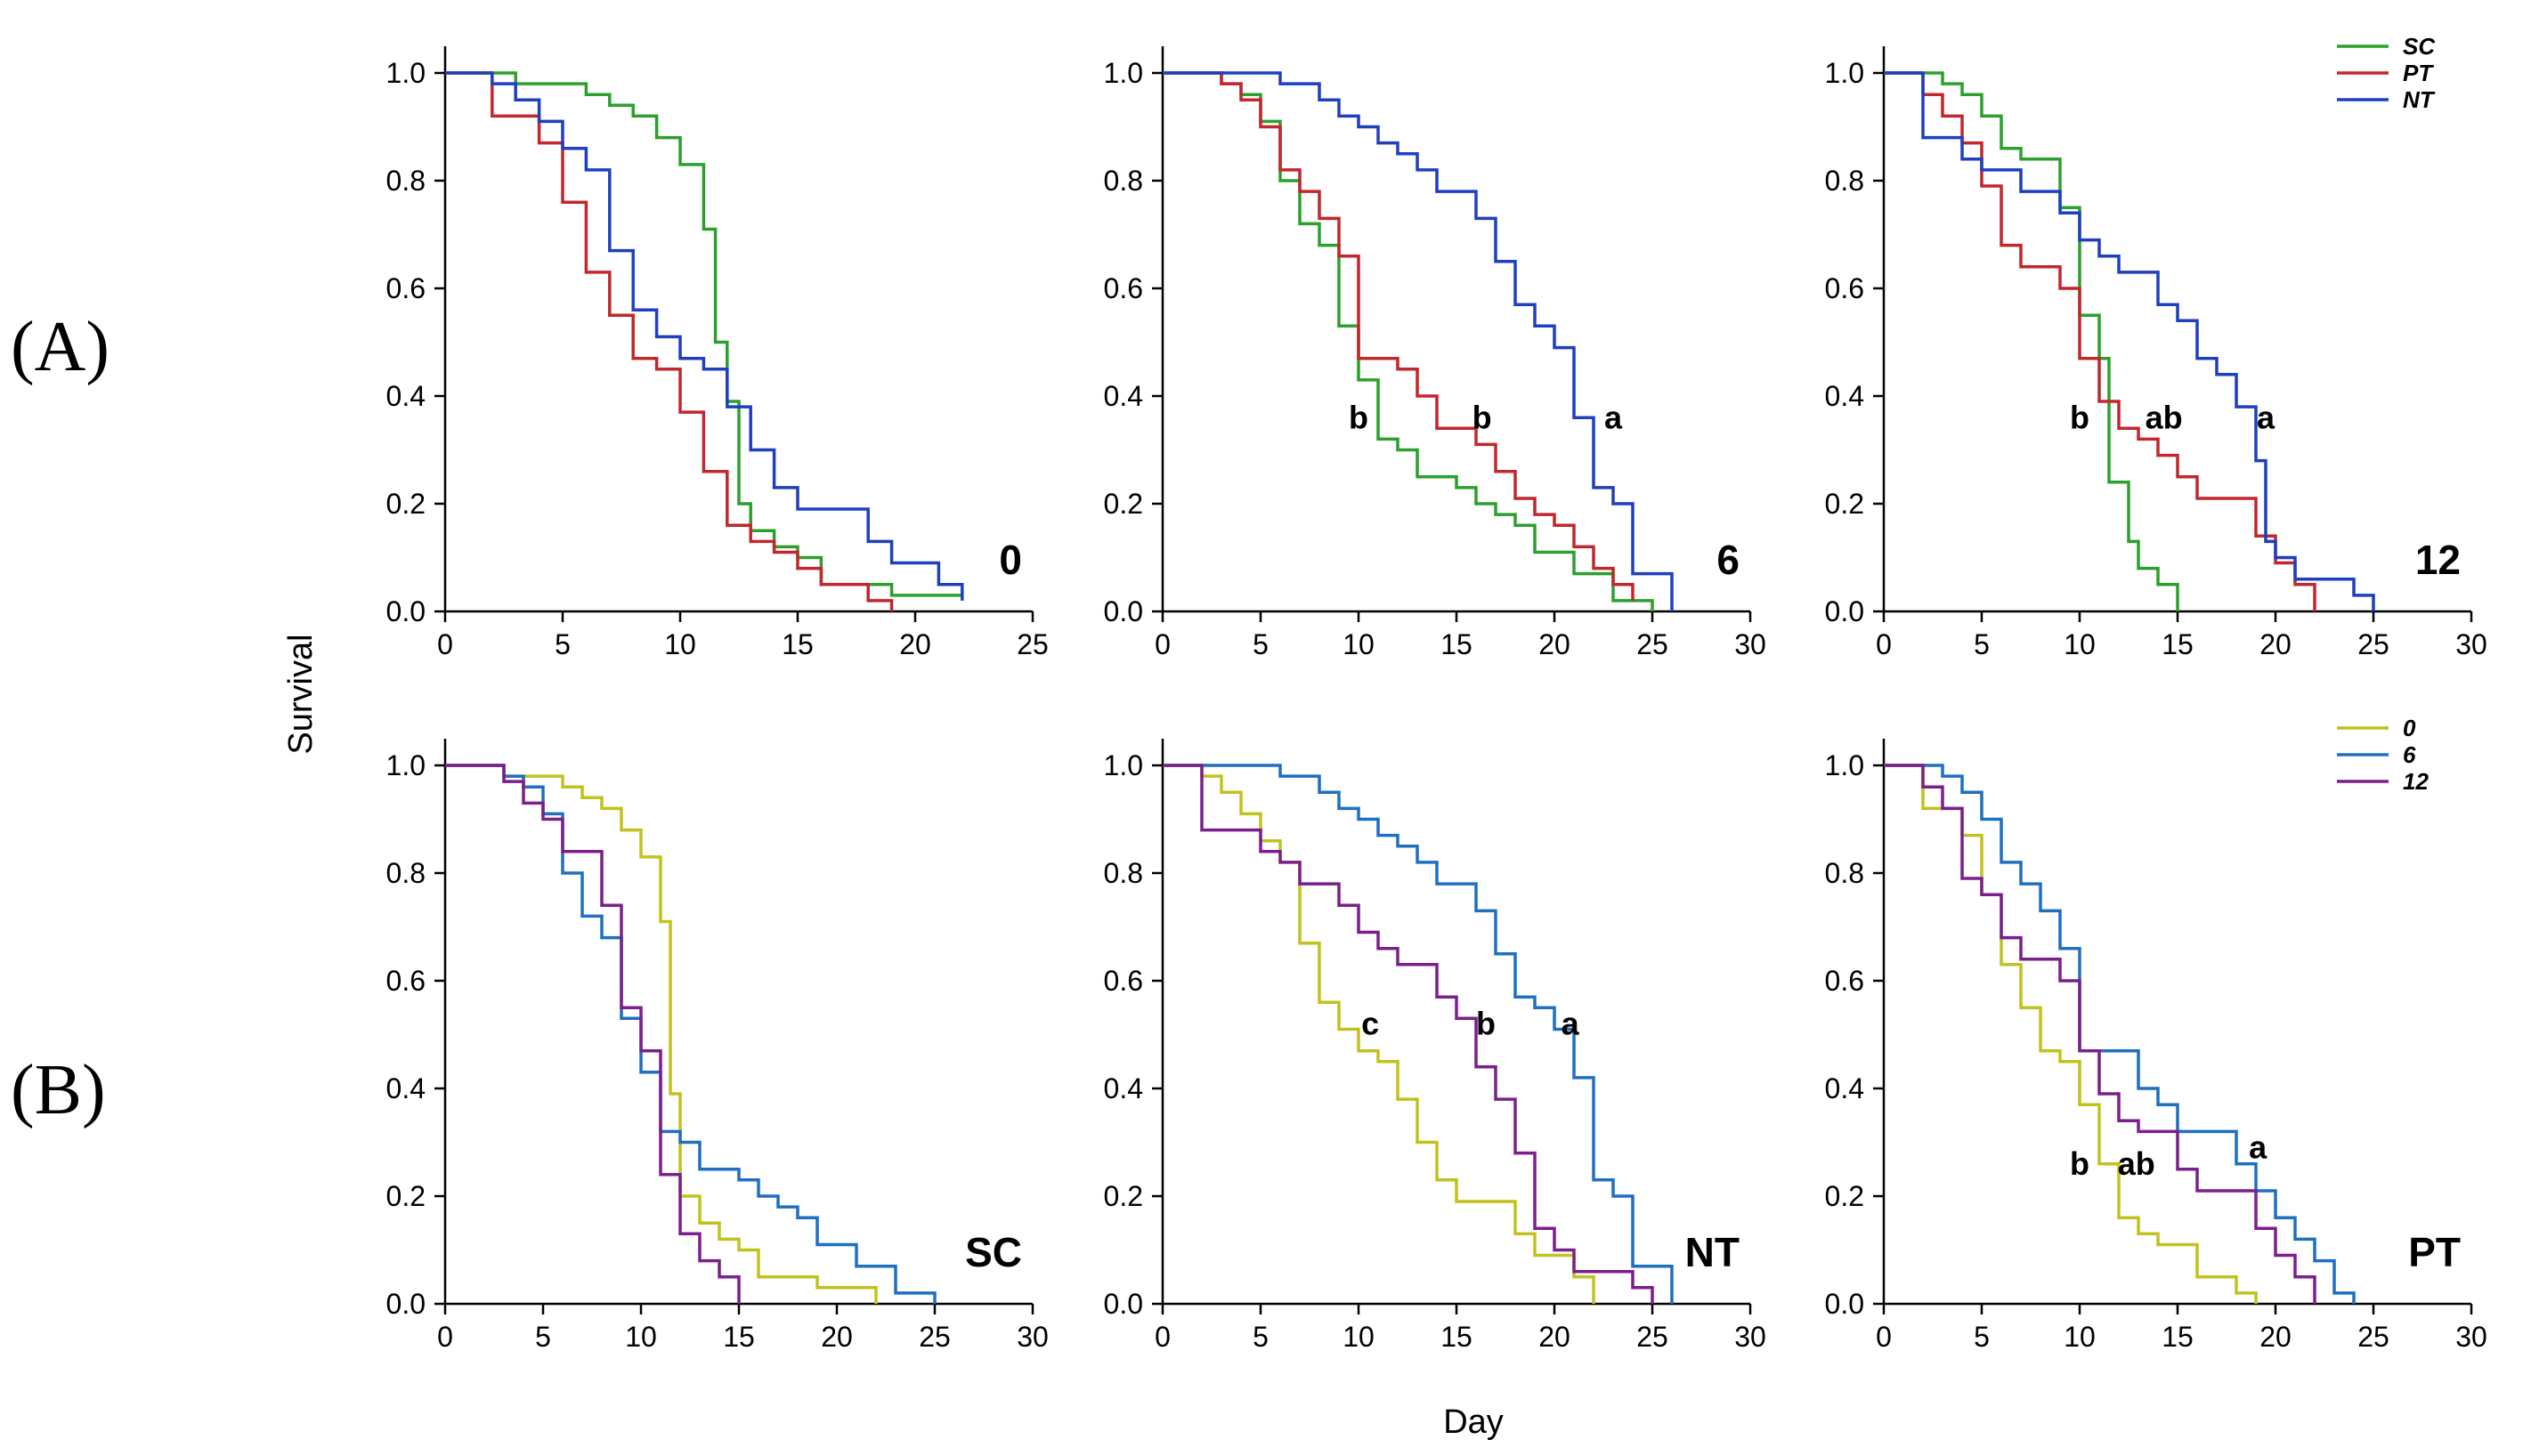 This screenshot has height=1456, width=2531. What do you see at coordinates (2409, 754) in the screenshot?
I see `legend-label: 6` at bounding box center [2409, 754].